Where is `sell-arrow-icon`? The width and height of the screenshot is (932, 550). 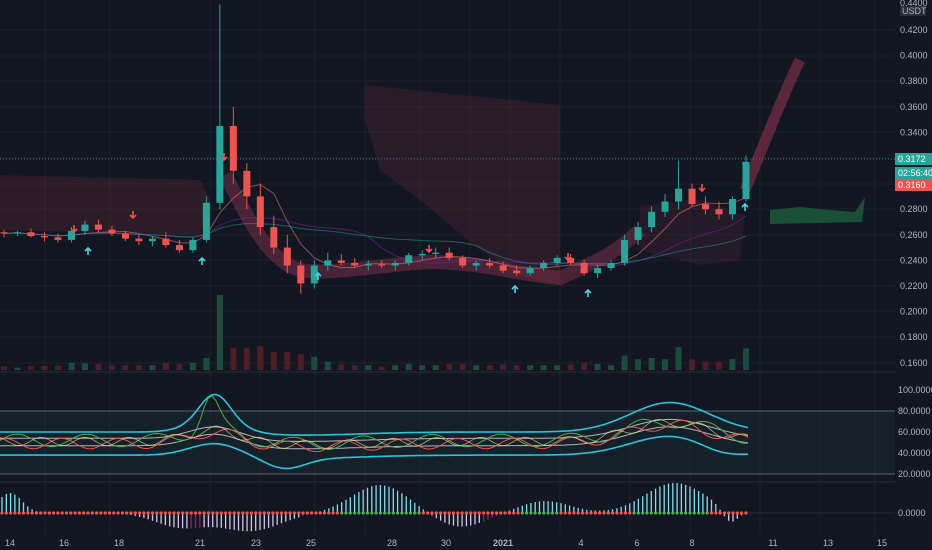
sell-arrow-icon is located at coordinates (74, 229).